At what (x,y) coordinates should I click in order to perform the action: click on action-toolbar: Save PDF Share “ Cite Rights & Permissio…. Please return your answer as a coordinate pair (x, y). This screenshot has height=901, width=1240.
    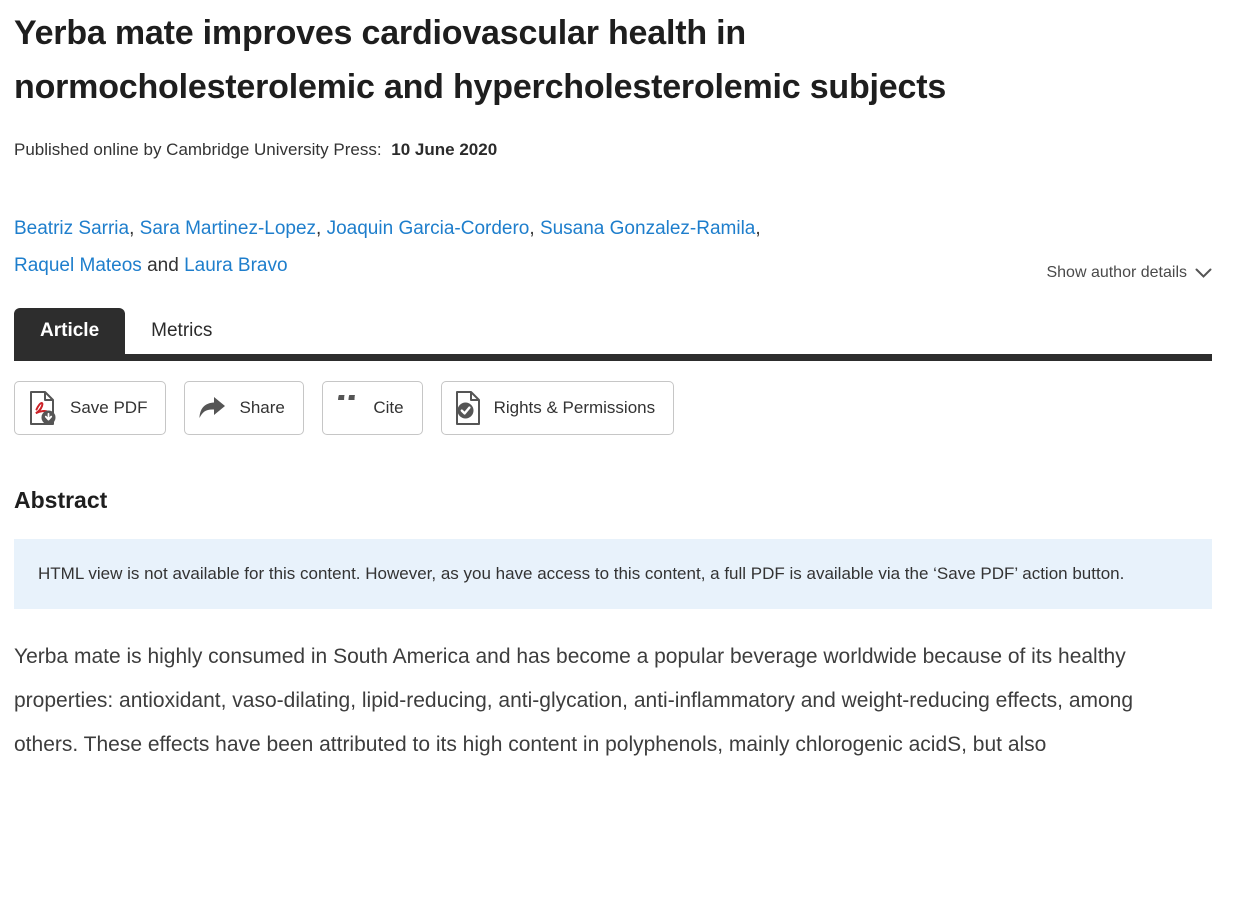
    Looking at the image, I should click on (613, 408).